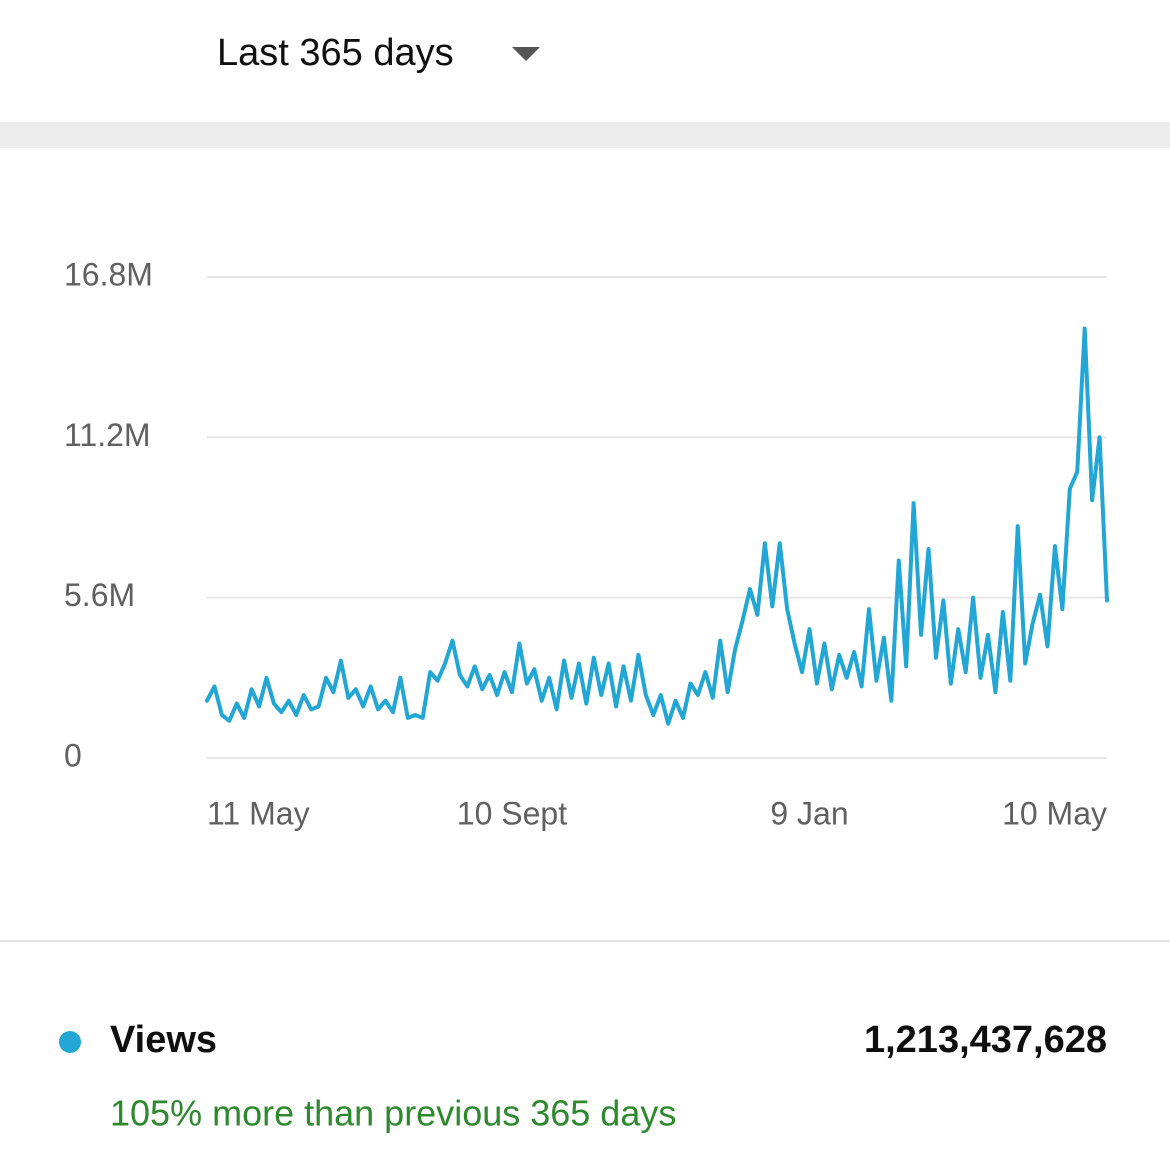  What do you see at coordinates (73, 755) in the screenshot?
I see `y-tick-label: 0` at bounding box center [73, 755].